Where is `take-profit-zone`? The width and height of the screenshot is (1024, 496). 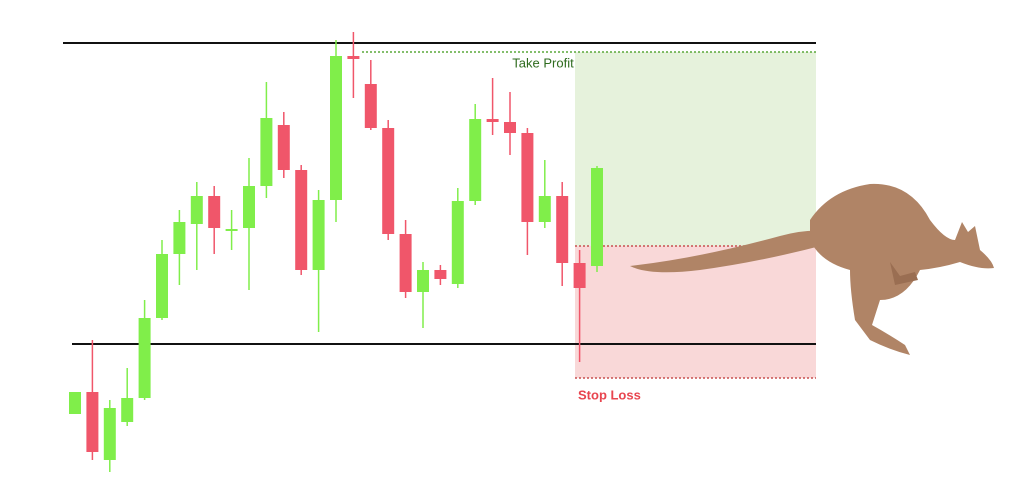 take-profit-zone is located at coordinates (695, 149).